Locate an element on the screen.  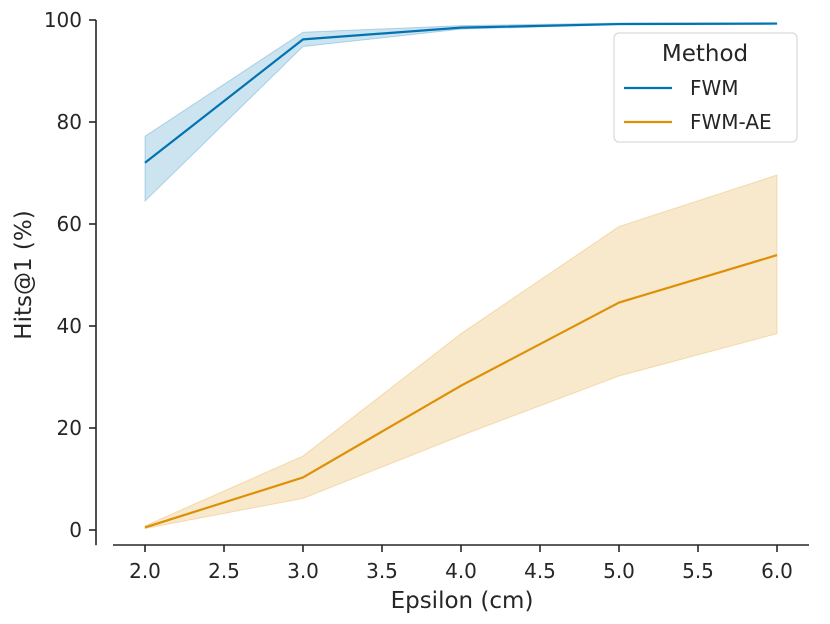
legend: Method FWM FWM-AE is located at coordinates (705, 87).